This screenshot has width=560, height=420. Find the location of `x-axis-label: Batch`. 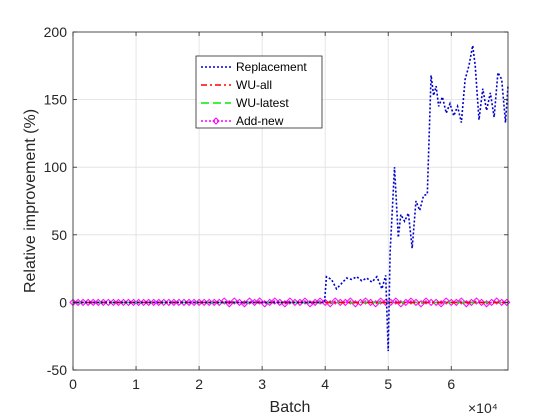

x-axis-label: Batch is located at coordinates (290, 407).